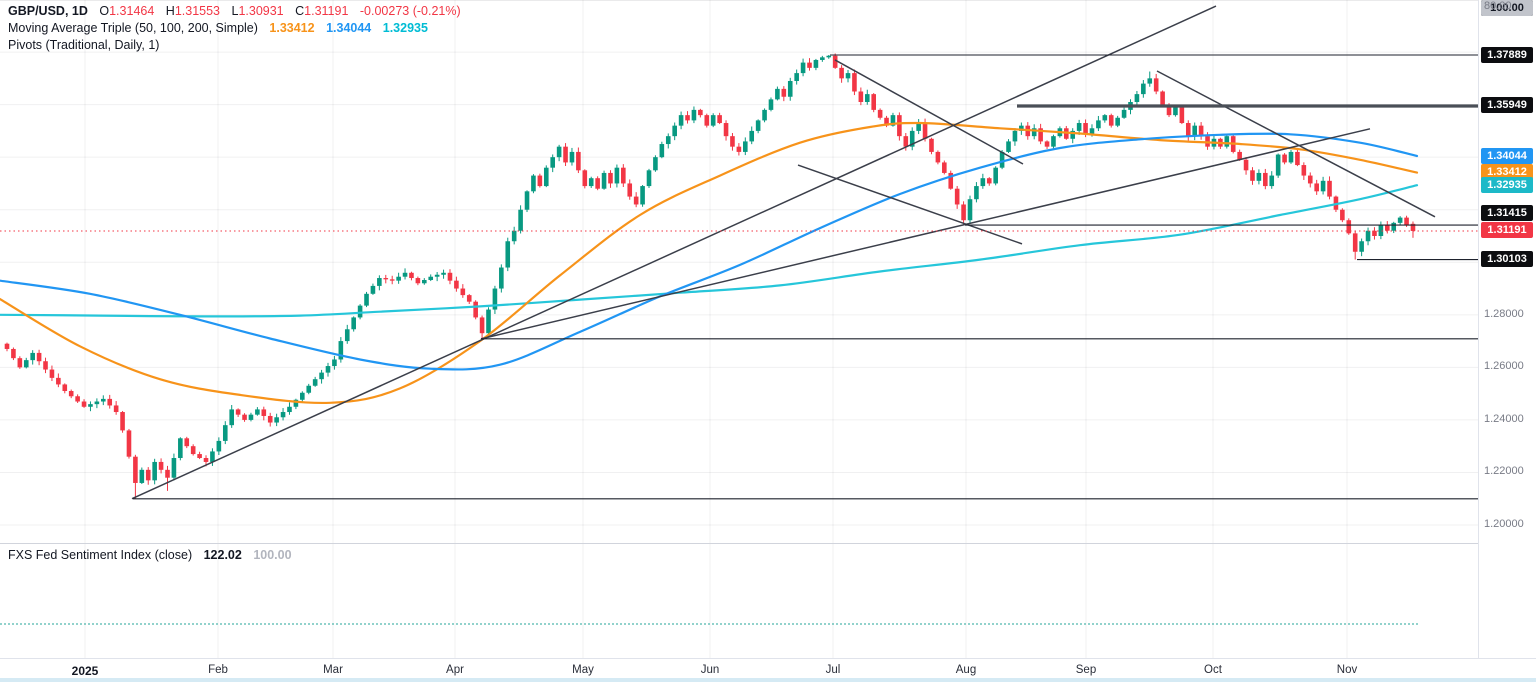  I want to click on trend-line-falling-from-sep-peak, so click(1296, 144).